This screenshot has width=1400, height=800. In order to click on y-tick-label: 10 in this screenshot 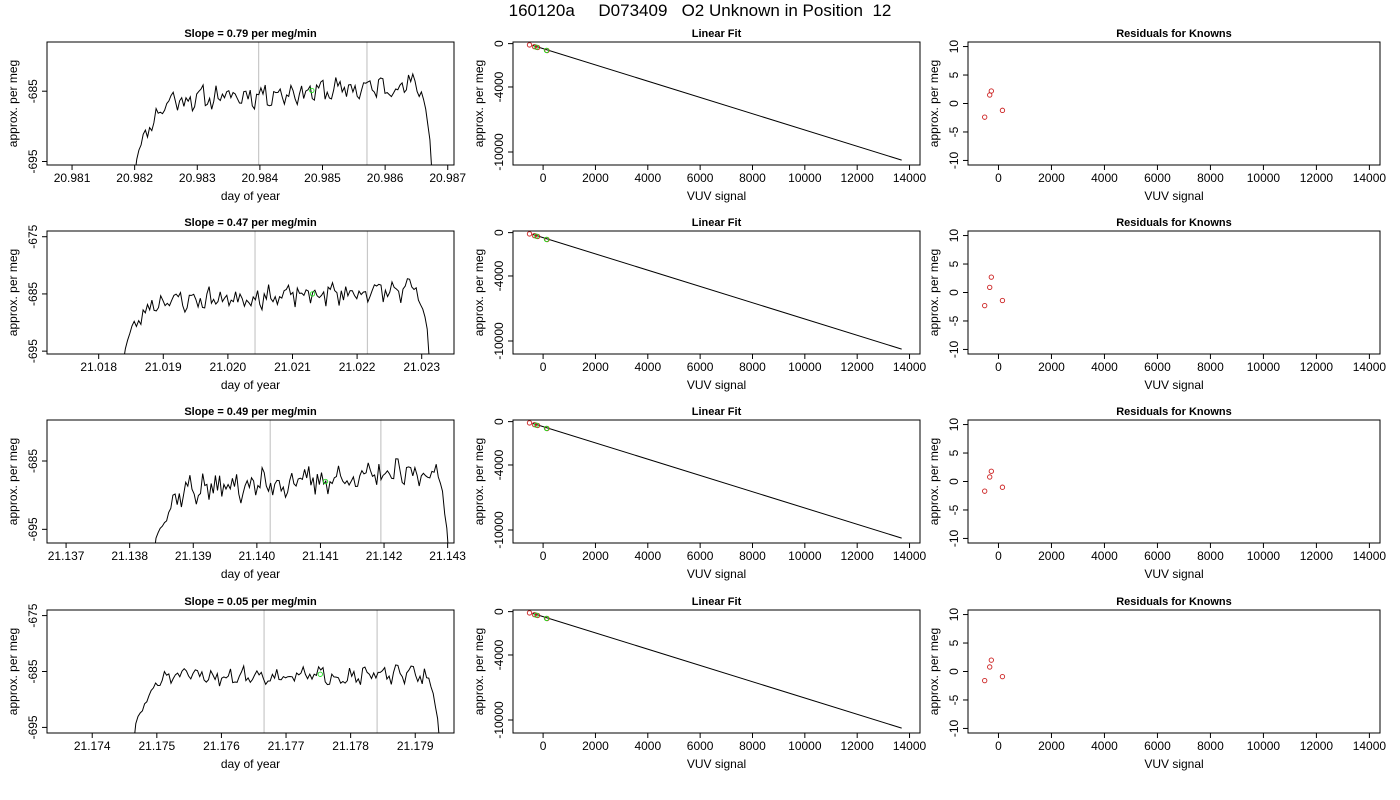, I will do `click(954, 615)`.